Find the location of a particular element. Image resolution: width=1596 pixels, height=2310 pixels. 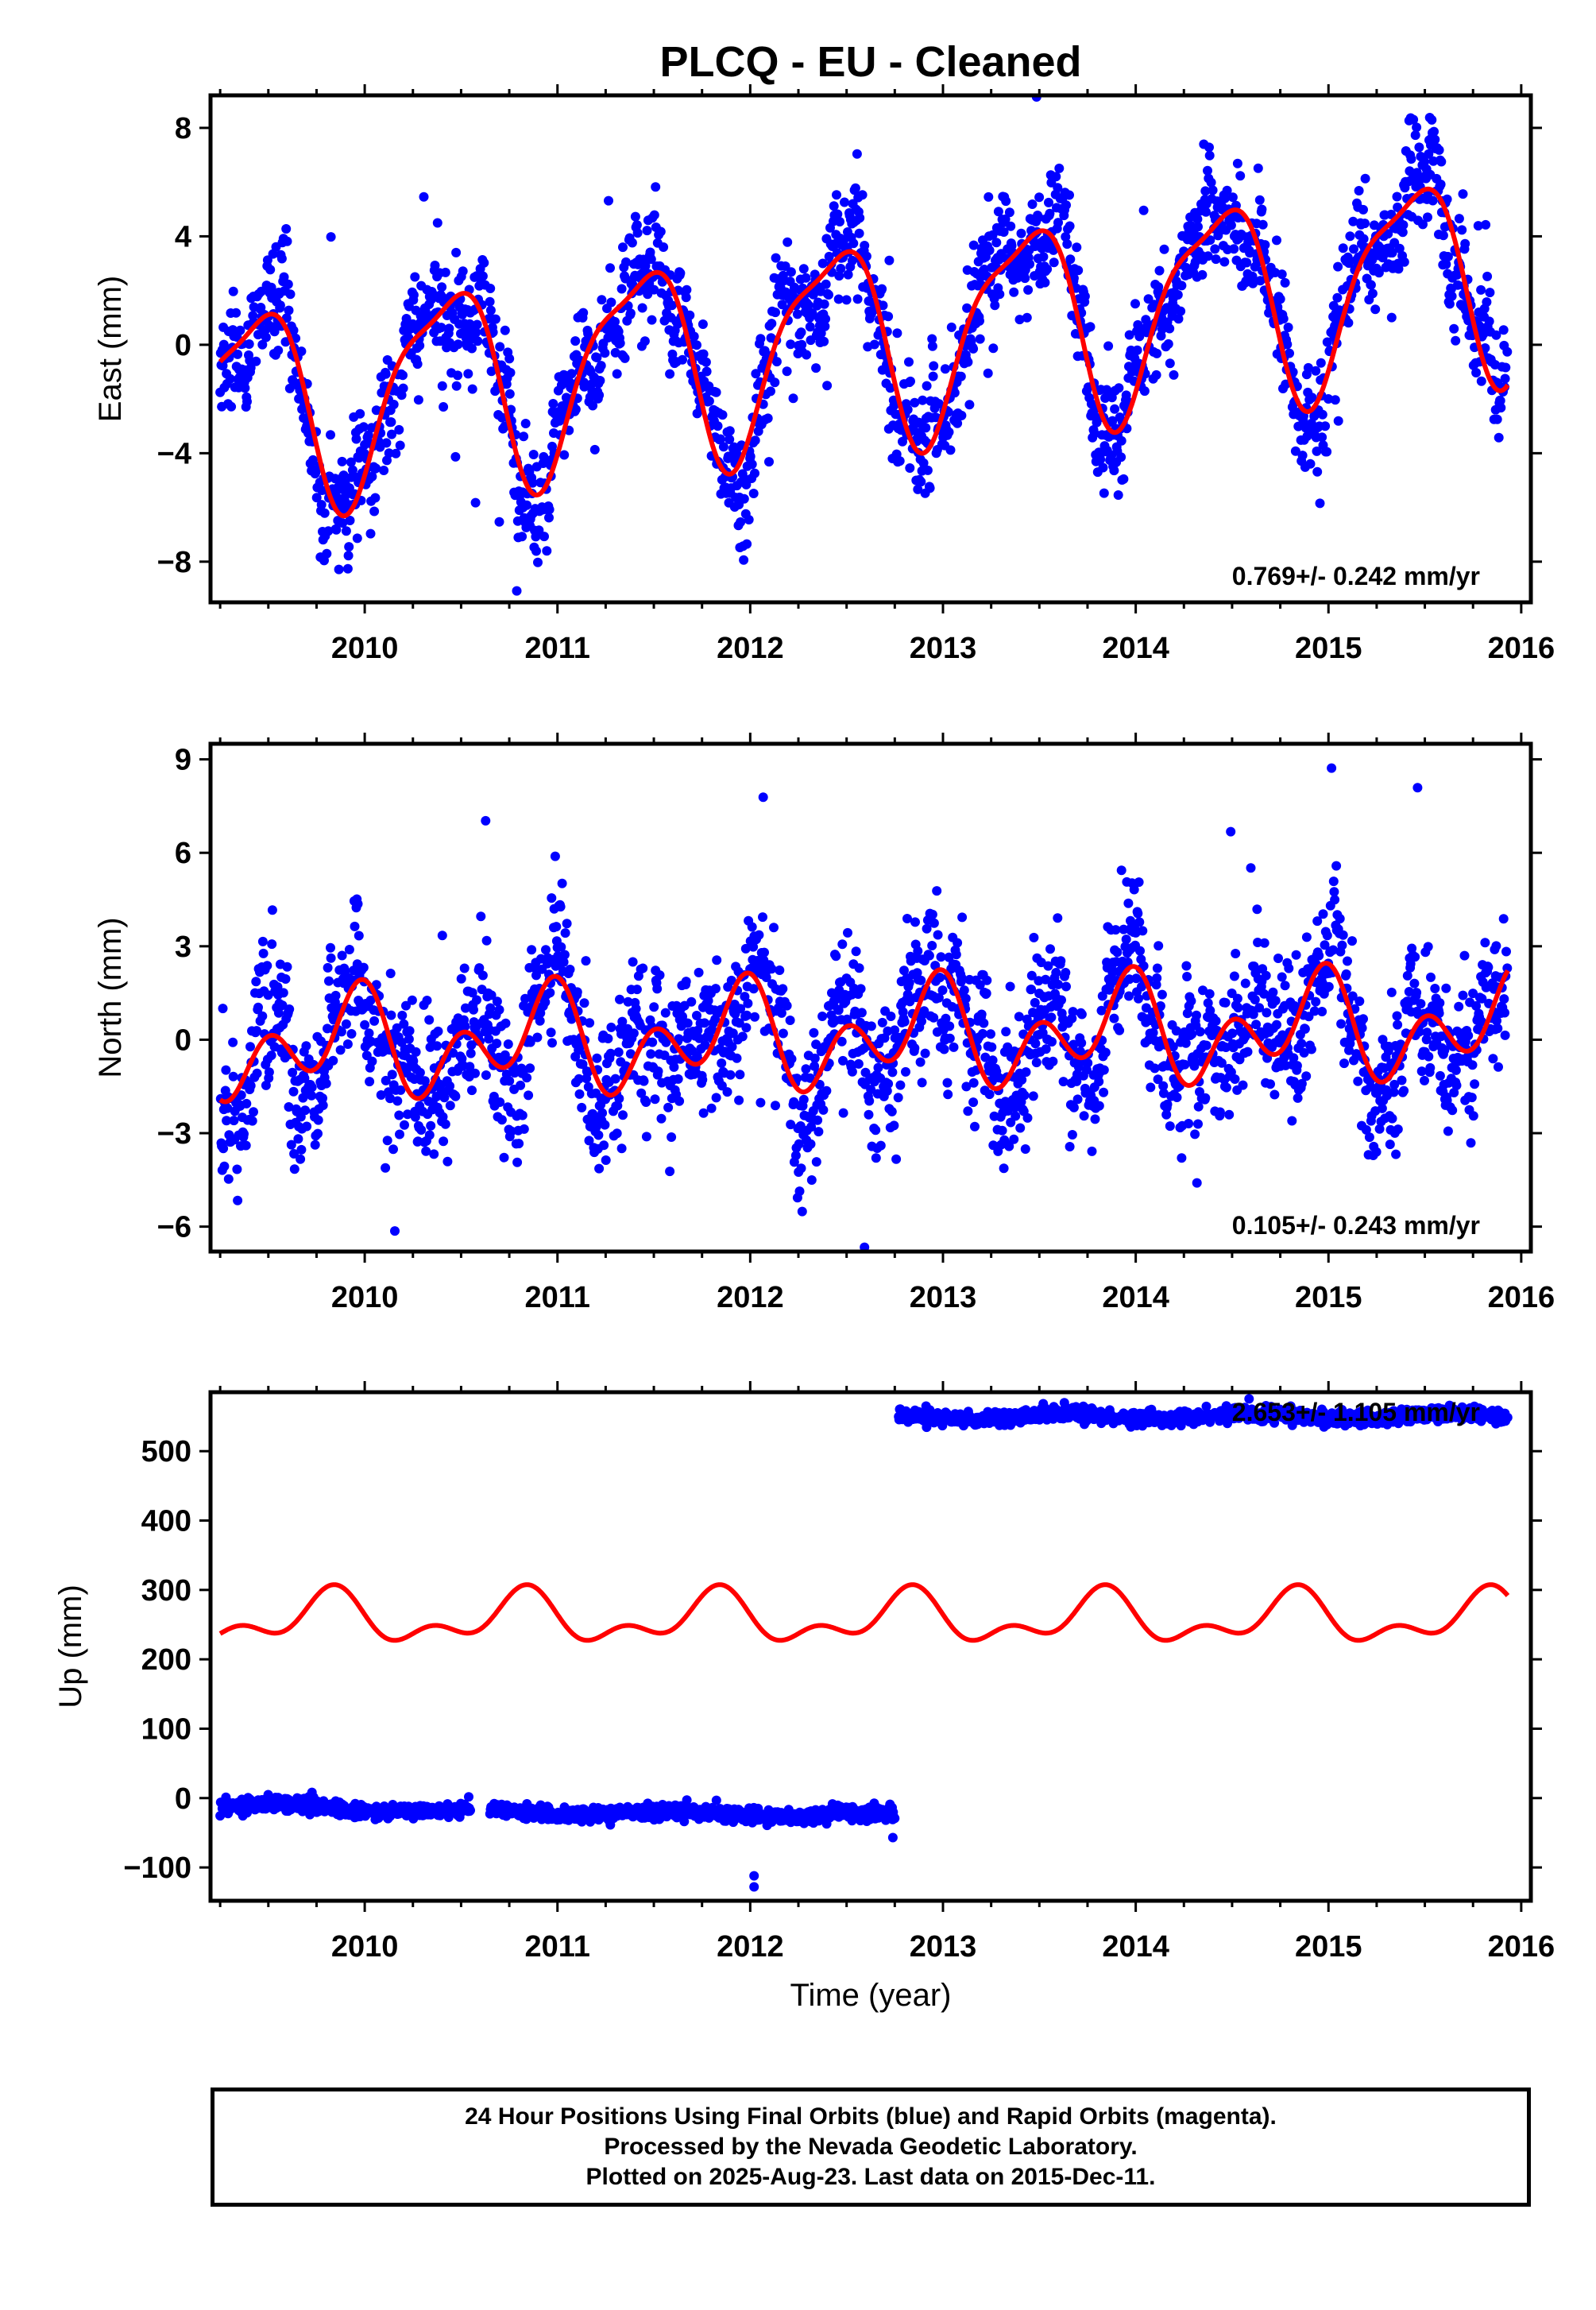

east-x-tick-label: 2013 is located at coordinates (944, 648).